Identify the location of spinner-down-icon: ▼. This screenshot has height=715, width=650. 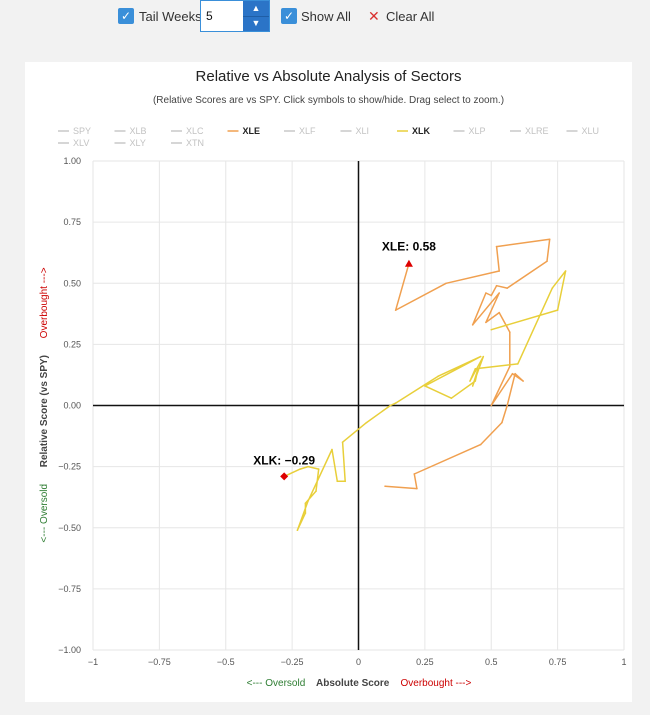
(256, 23).